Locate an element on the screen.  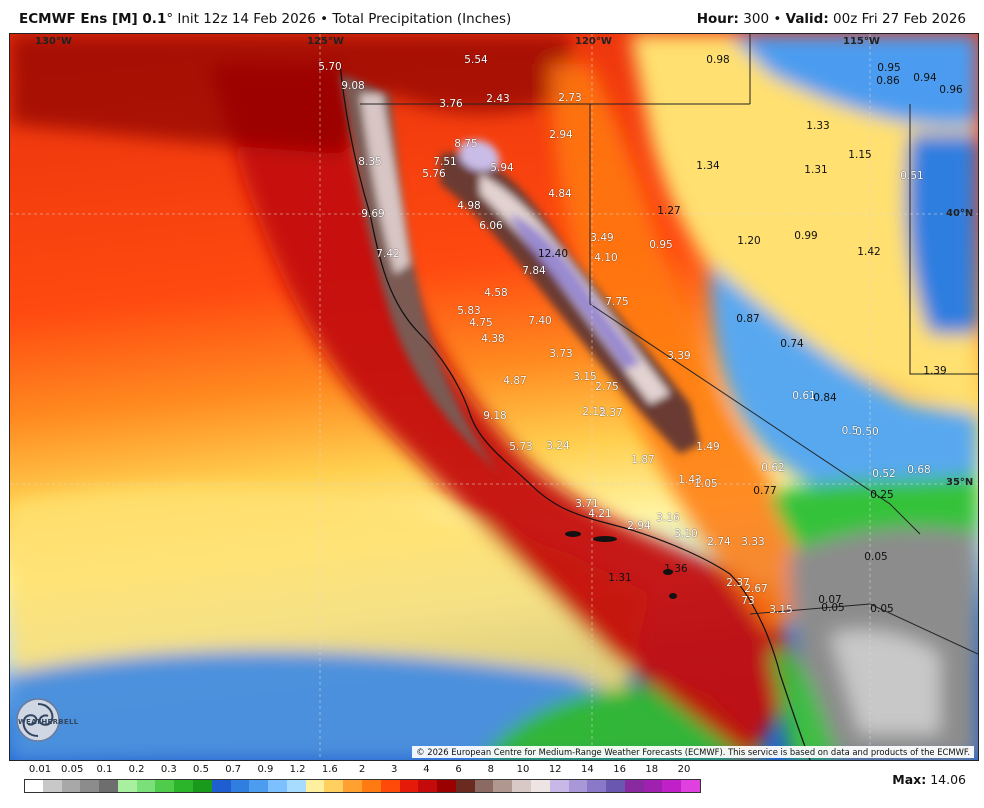
init-time: Init 12z 14 Feb 2026 is located at coordinates (246, 19).